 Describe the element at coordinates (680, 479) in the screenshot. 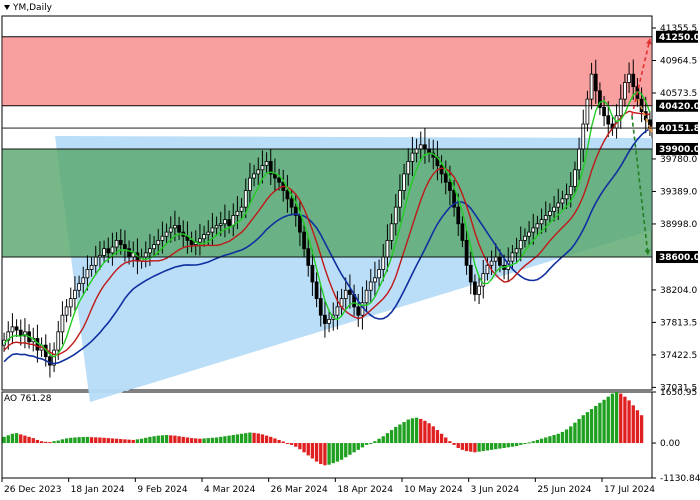

I see `ao-tick-label: -1130.84` at that location.